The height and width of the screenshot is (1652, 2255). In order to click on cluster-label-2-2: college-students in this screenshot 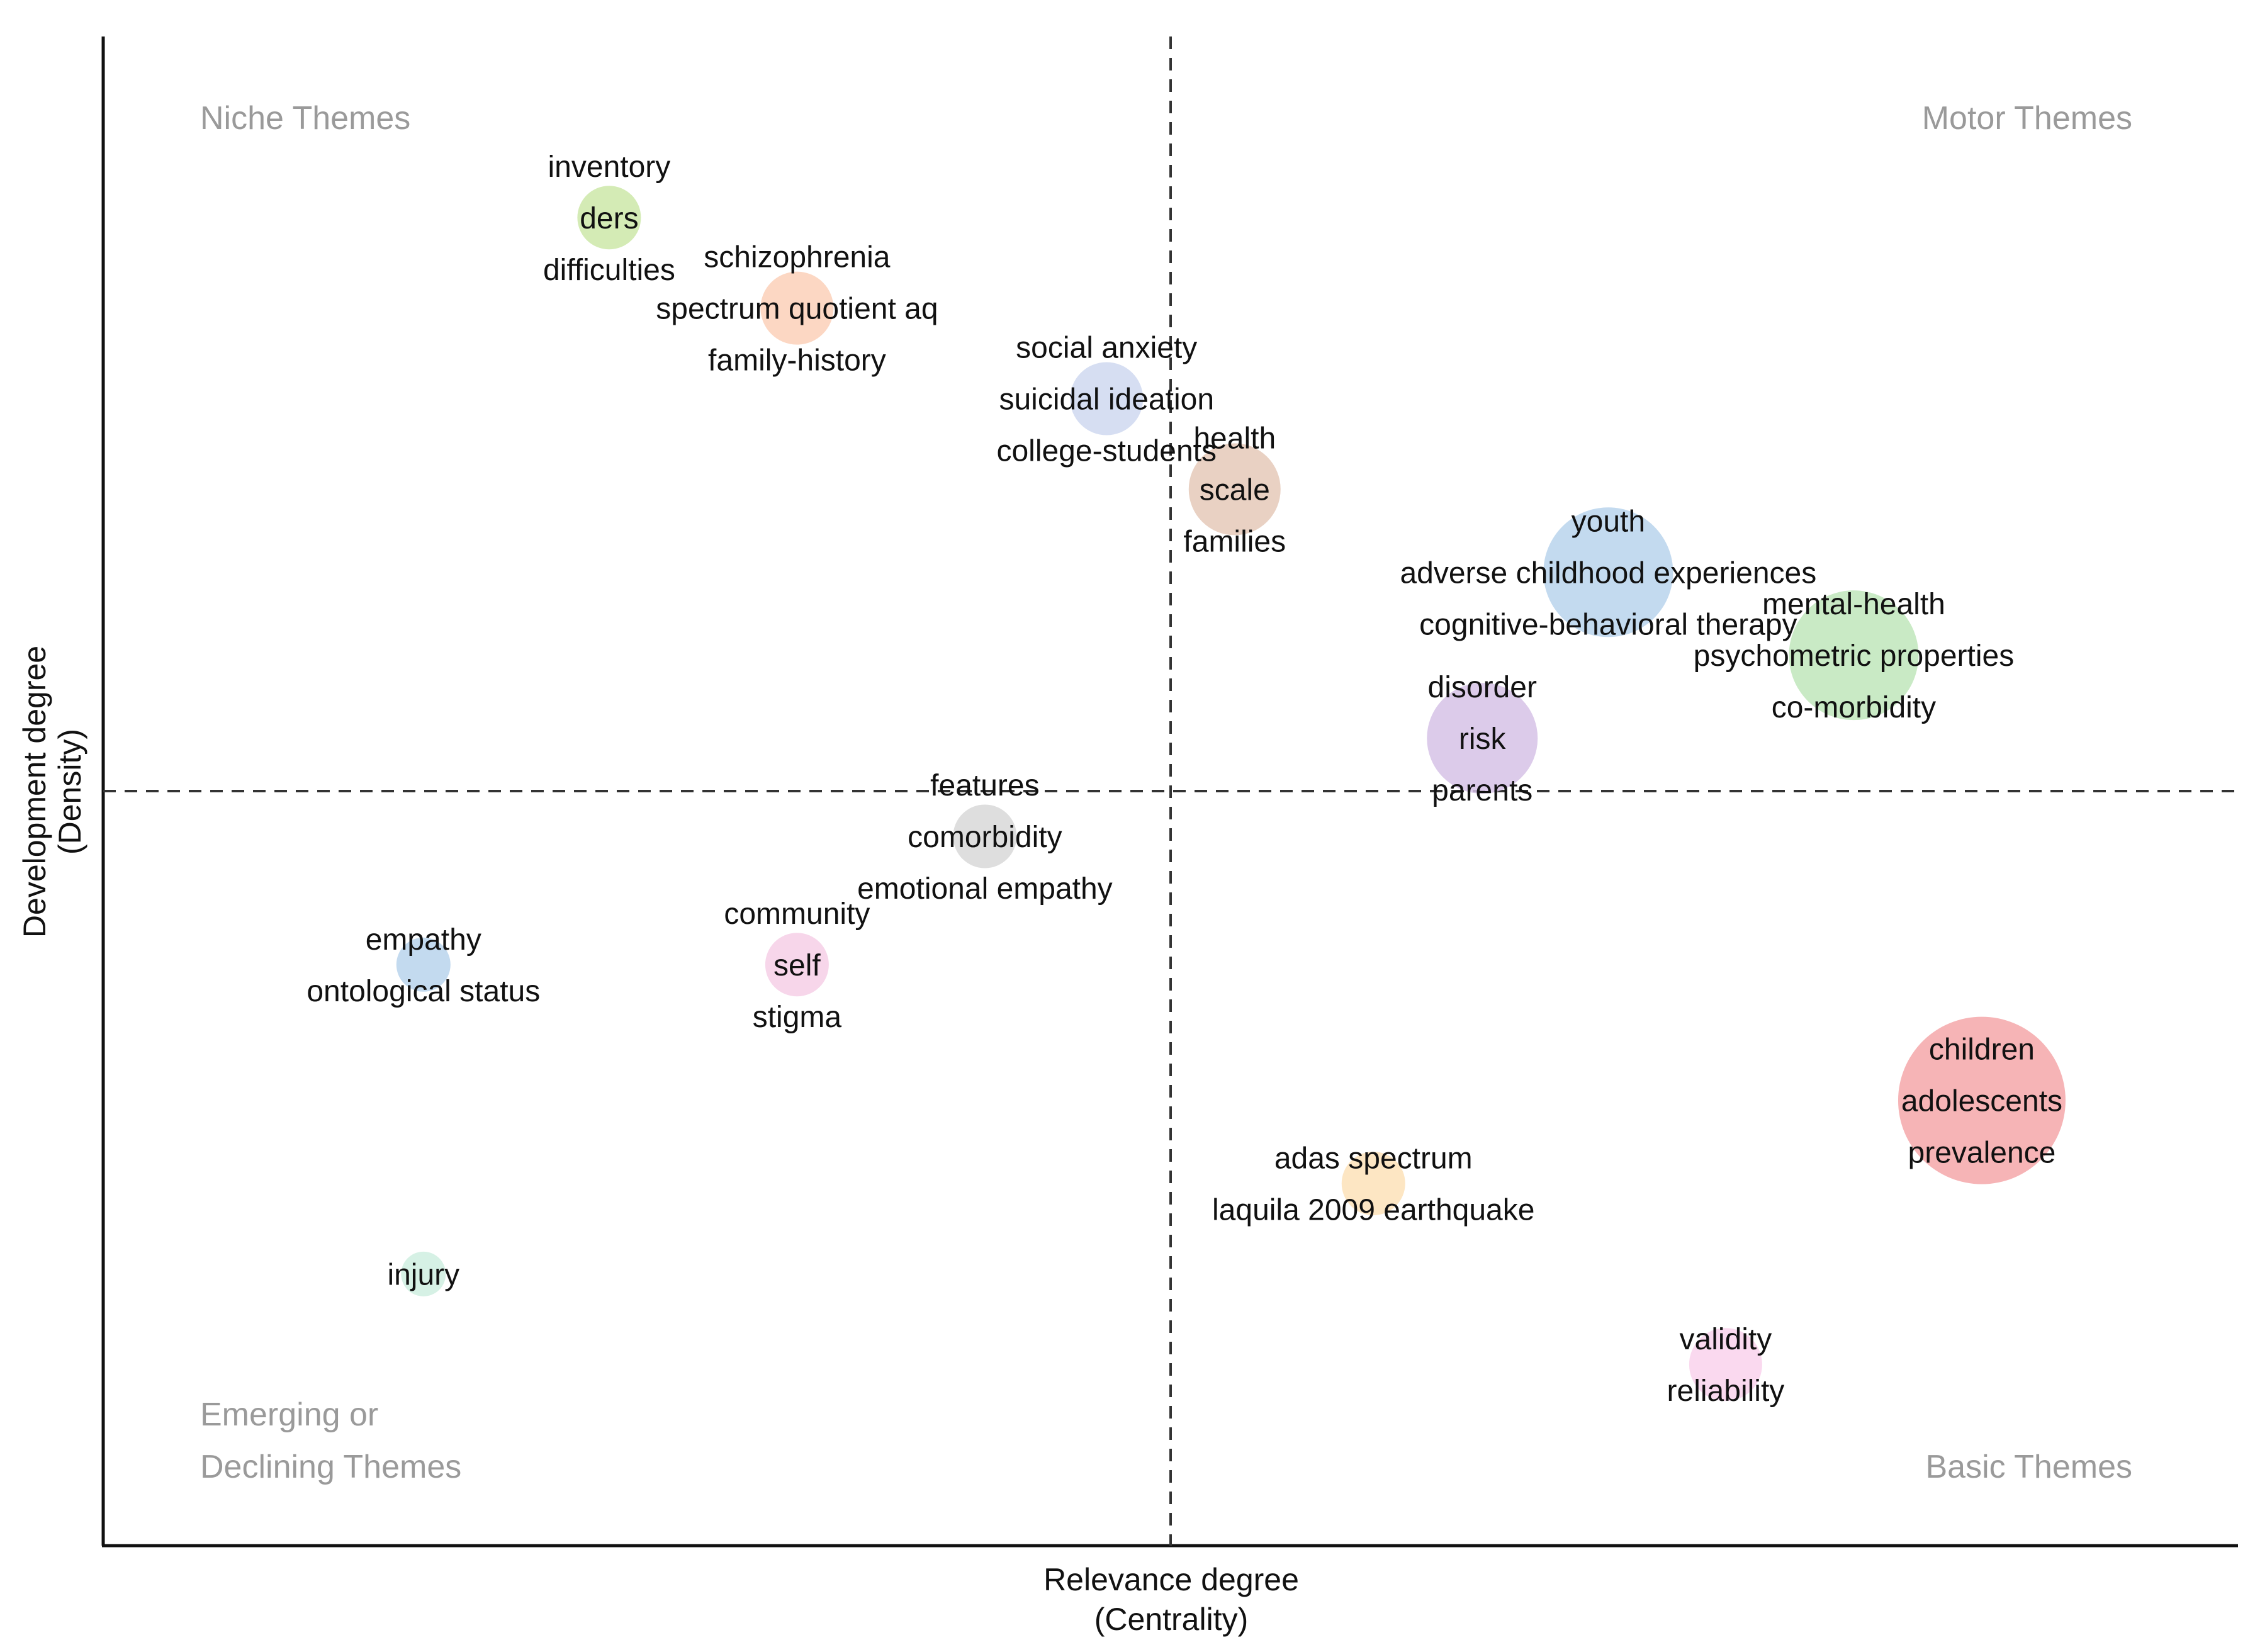, I will do `click(1106, 451)`.